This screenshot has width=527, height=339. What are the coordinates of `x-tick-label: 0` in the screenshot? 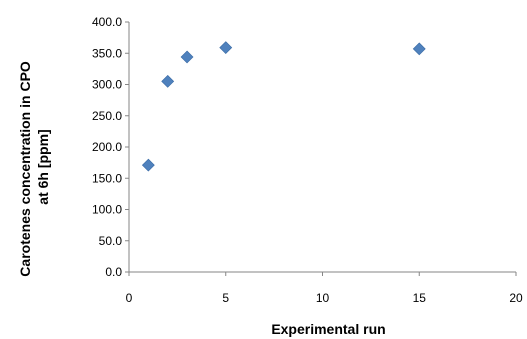 It's located at (129, 298).